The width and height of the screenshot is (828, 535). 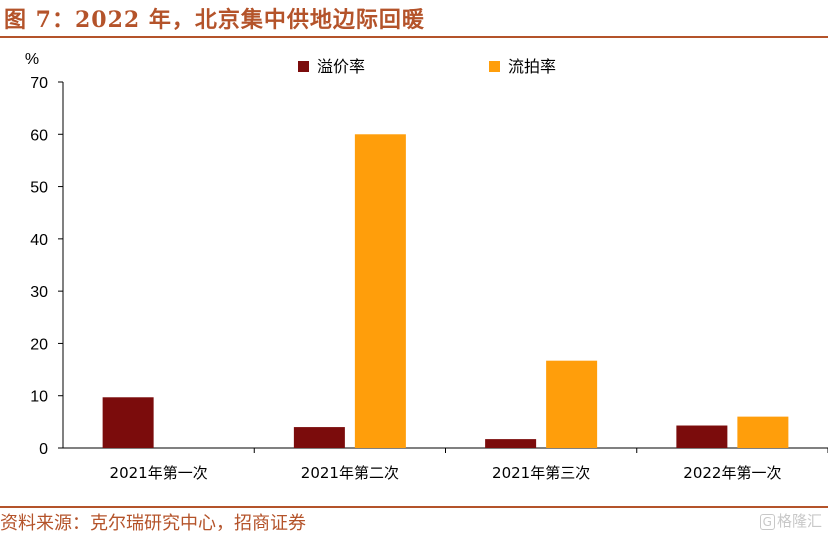 What do you see at coordinates (532, 66) in the screenshot?
I see `legend-label-failed: 流拍率` at bounding box center [532, 66].